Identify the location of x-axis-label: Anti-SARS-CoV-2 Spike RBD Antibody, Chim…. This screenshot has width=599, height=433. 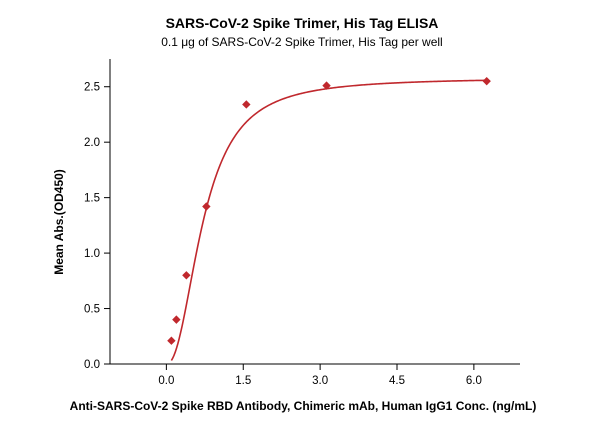
(303, 406).